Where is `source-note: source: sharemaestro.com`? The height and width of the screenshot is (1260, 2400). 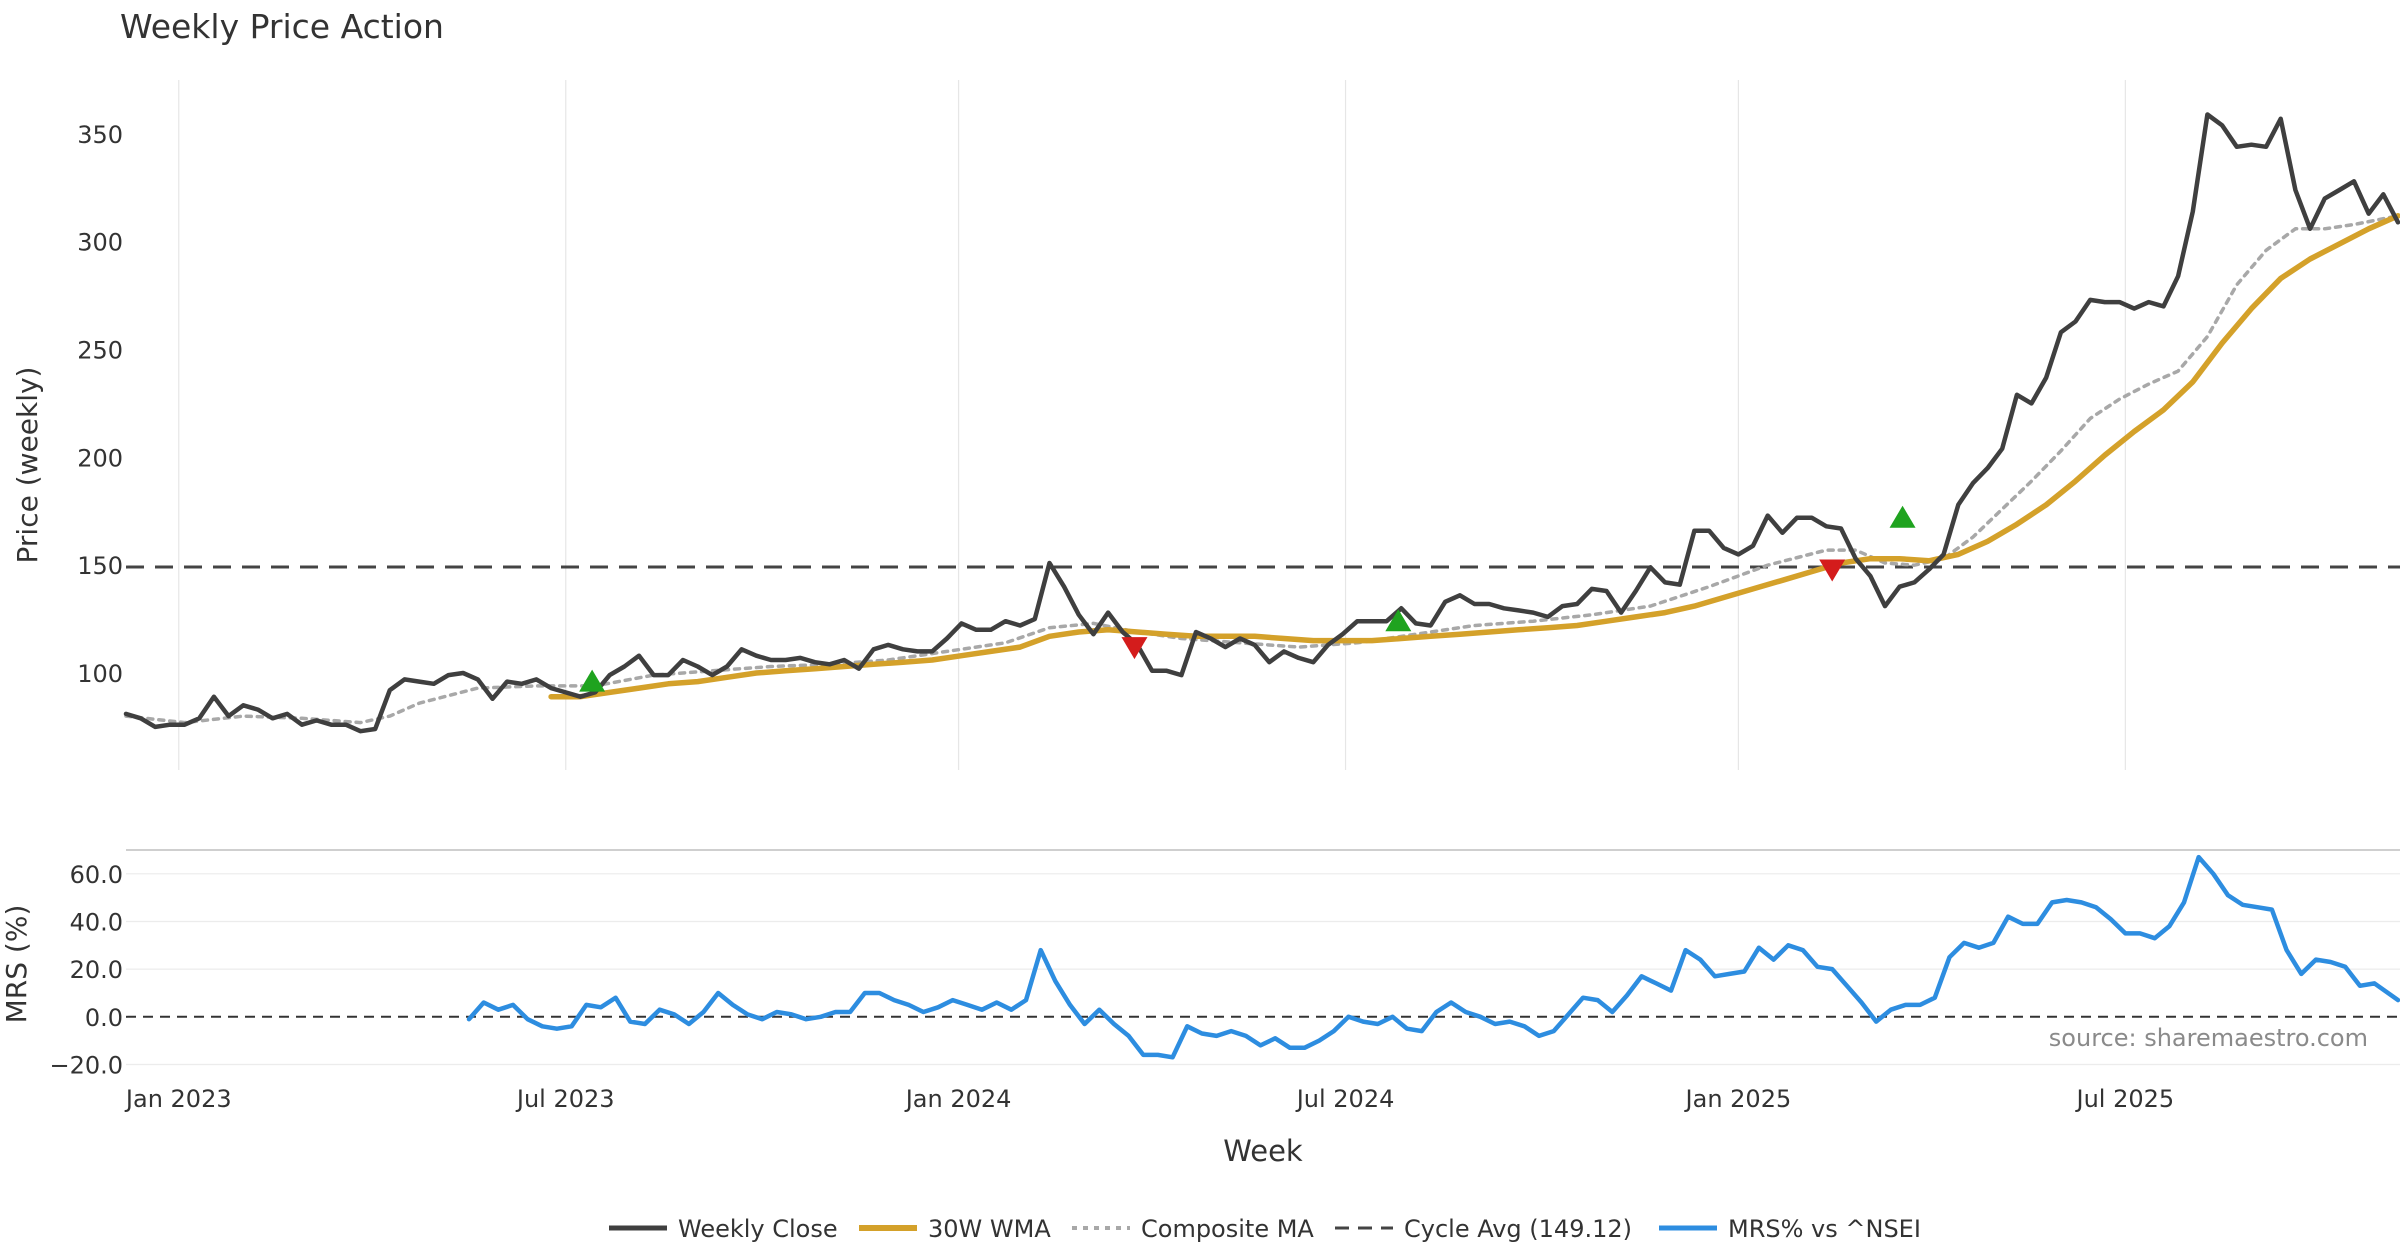 source-note: source: sharemaestro.com is located at coordinates (2208, 1038).